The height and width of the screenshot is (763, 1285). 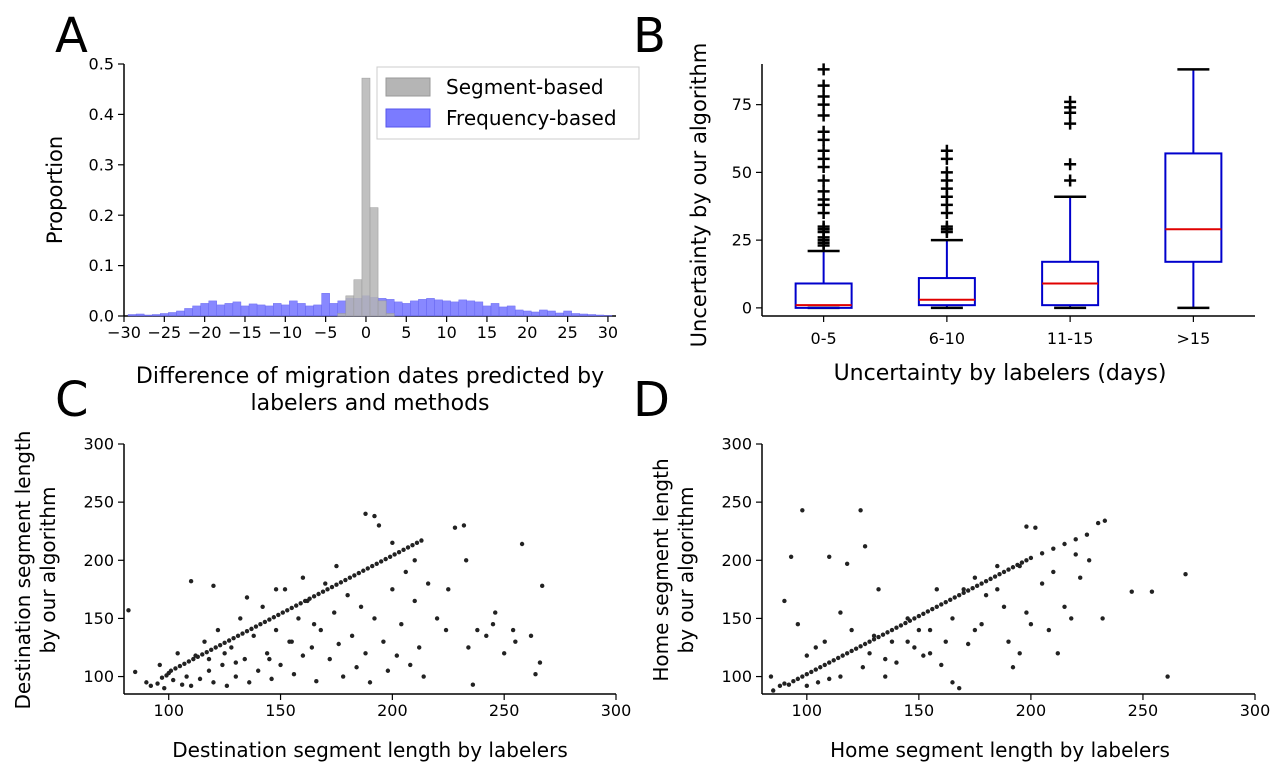 What do you see at coordinates (446, 332) in the screenshot?
I see `x-tick-label: 10` at bounding box center [446, 332].